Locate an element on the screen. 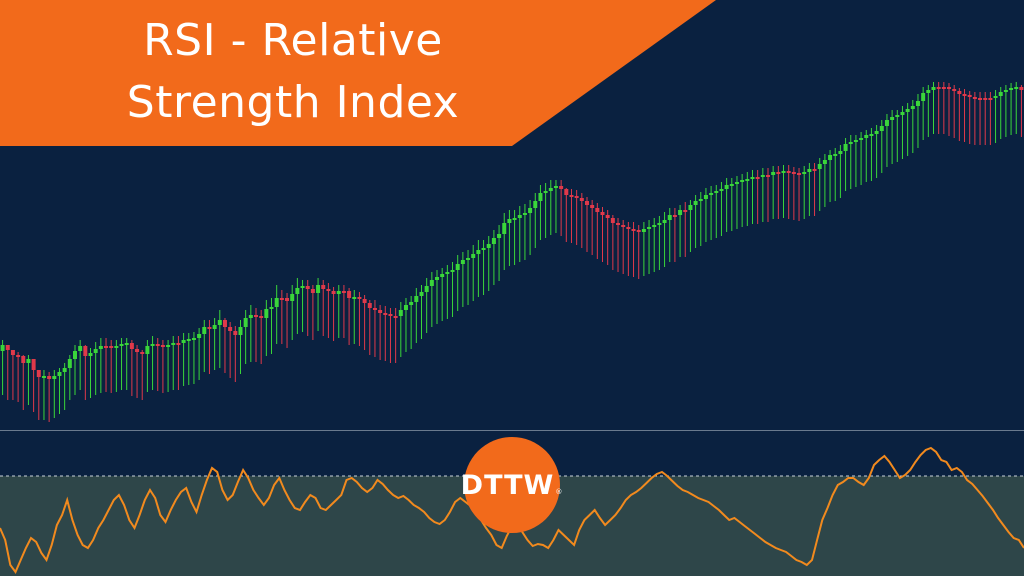 This screenshot has height=576, width=1024. registered-mark: ® is located at coordinates (559, 492).